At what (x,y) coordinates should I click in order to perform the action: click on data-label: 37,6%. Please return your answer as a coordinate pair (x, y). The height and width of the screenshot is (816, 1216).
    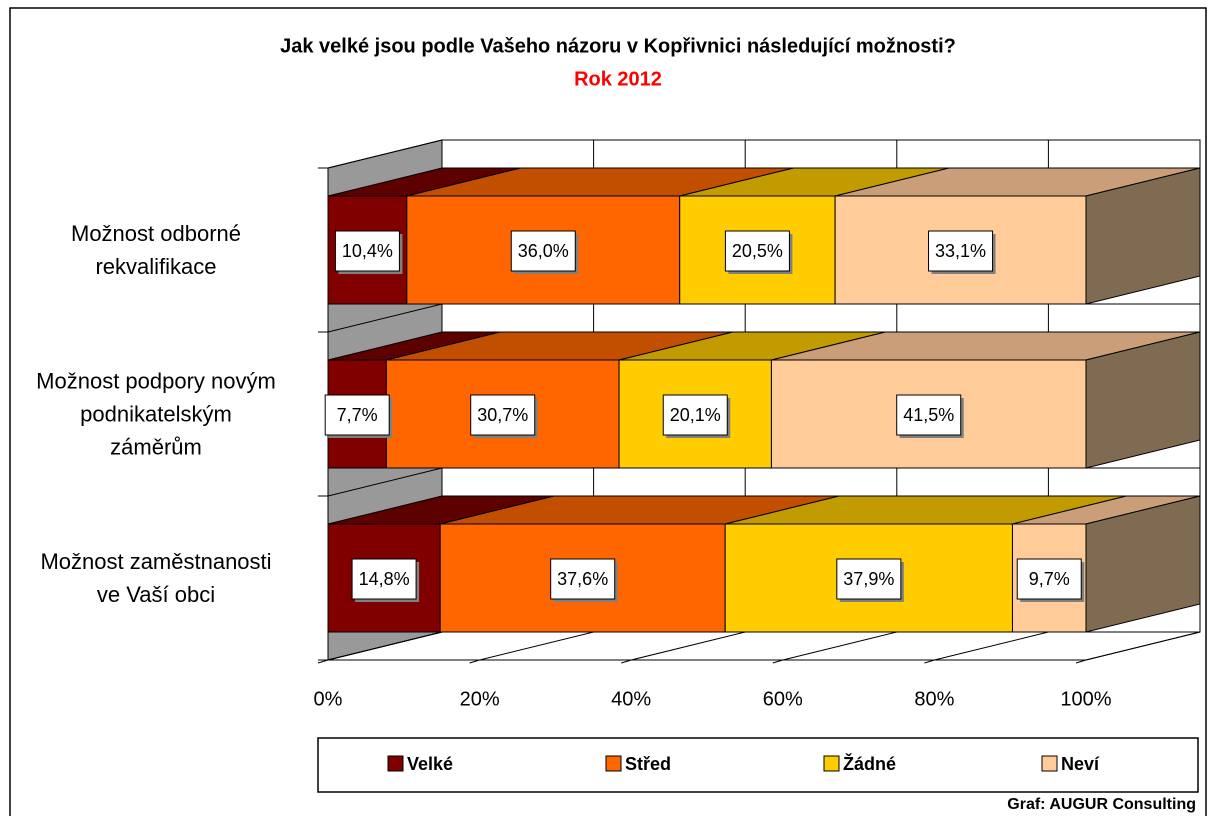
    Looking at the image, I should click on (584, 580).